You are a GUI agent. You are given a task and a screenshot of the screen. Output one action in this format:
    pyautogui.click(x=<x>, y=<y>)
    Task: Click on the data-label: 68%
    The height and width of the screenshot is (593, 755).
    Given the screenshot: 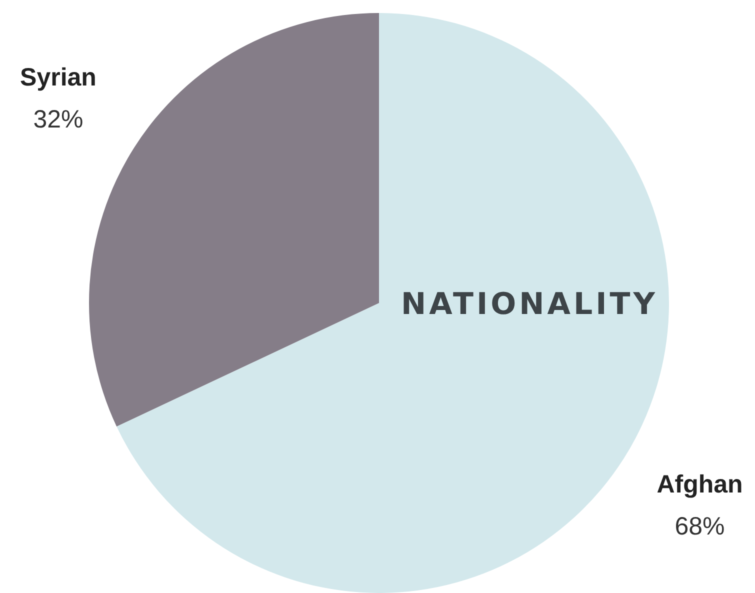 What is the action you would take?
    pyautogui.click(x=699, y=526)
    